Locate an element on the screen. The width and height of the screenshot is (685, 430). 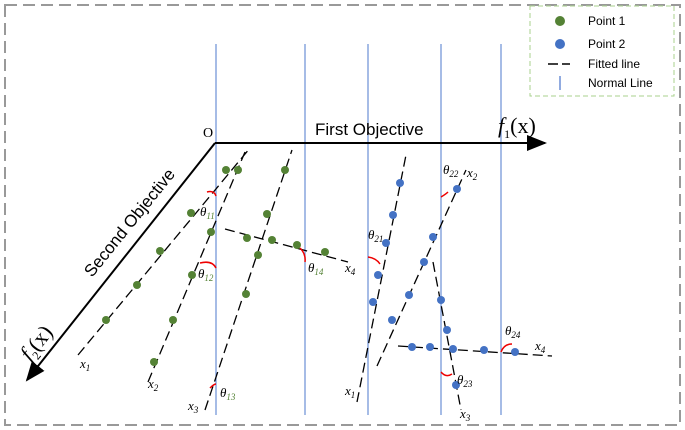
angle-label: θ24 is located at coordinates (513, 331).